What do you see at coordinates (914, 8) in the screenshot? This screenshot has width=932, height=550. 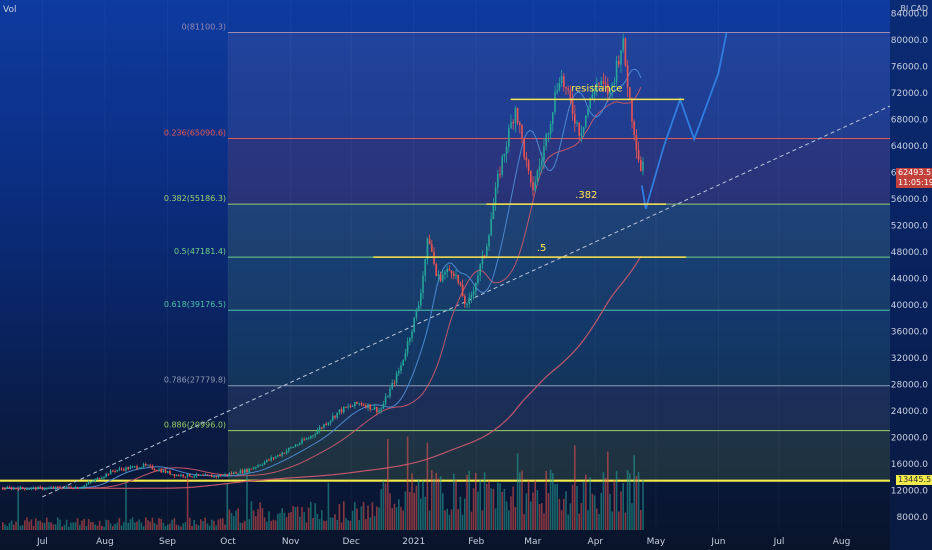 I see `currency-label: BI CAD` at bounding box center [914, 8].